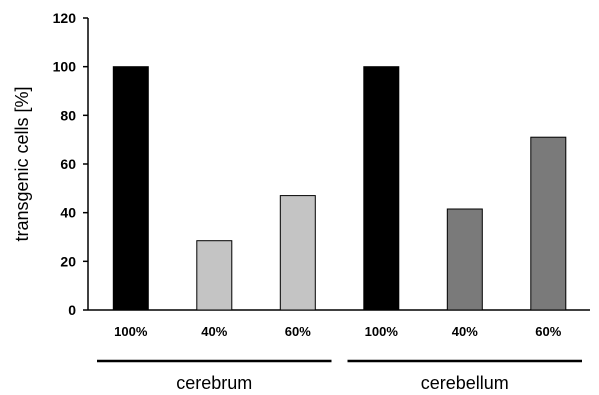  I want to click on y-tick-label: 40, so click(68, 213).